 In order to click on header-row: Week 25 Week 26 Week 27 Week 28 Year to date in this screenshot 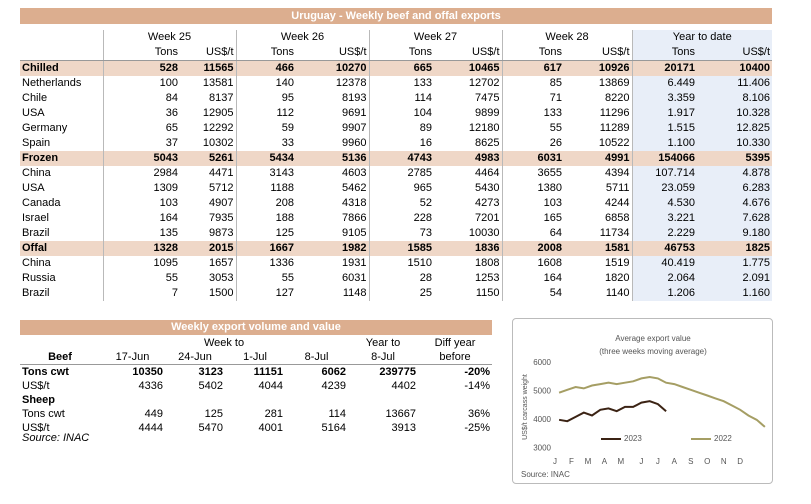, I will do `click(396, 37)`.